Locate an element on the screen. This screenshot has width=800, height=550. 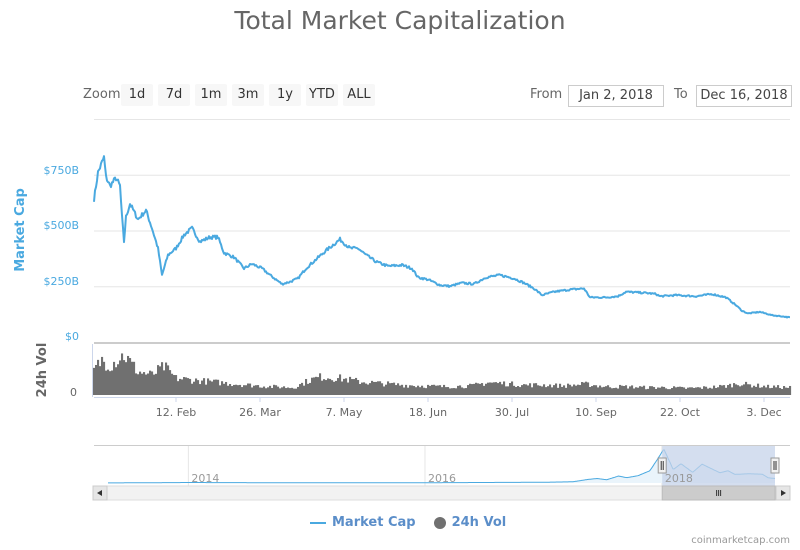
to-date-input: Dec 16, 2018 is located at coordinates (744, 96).